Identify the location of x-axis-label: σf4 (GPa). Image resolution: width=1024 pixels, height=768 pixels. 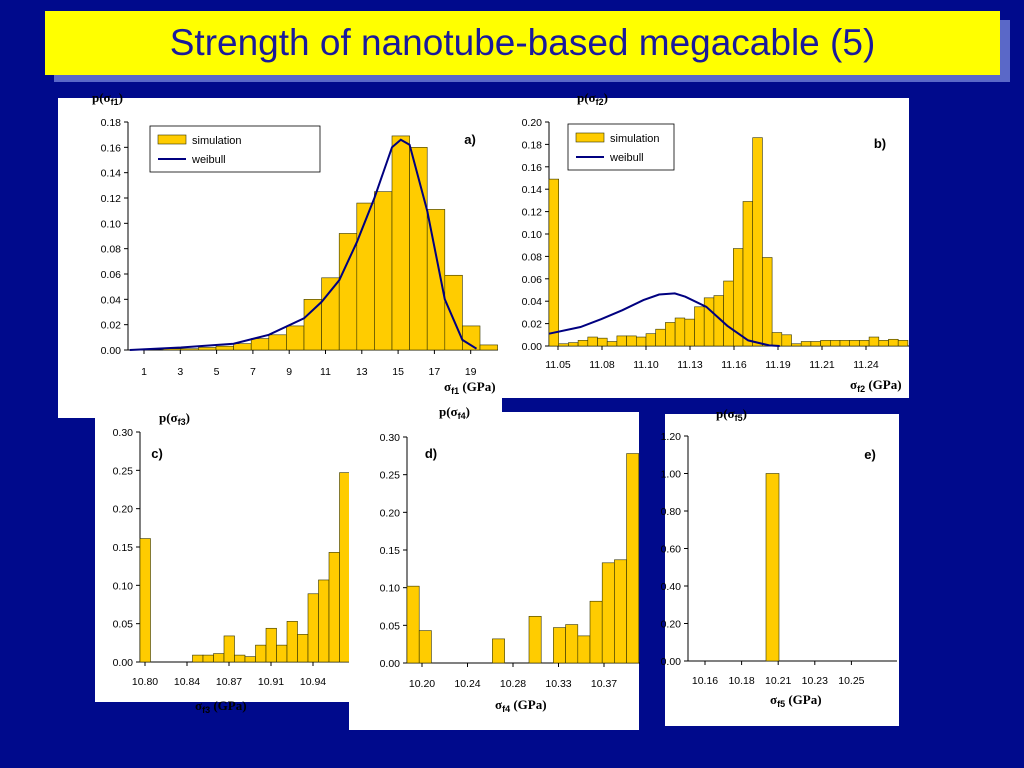
(521, 705).